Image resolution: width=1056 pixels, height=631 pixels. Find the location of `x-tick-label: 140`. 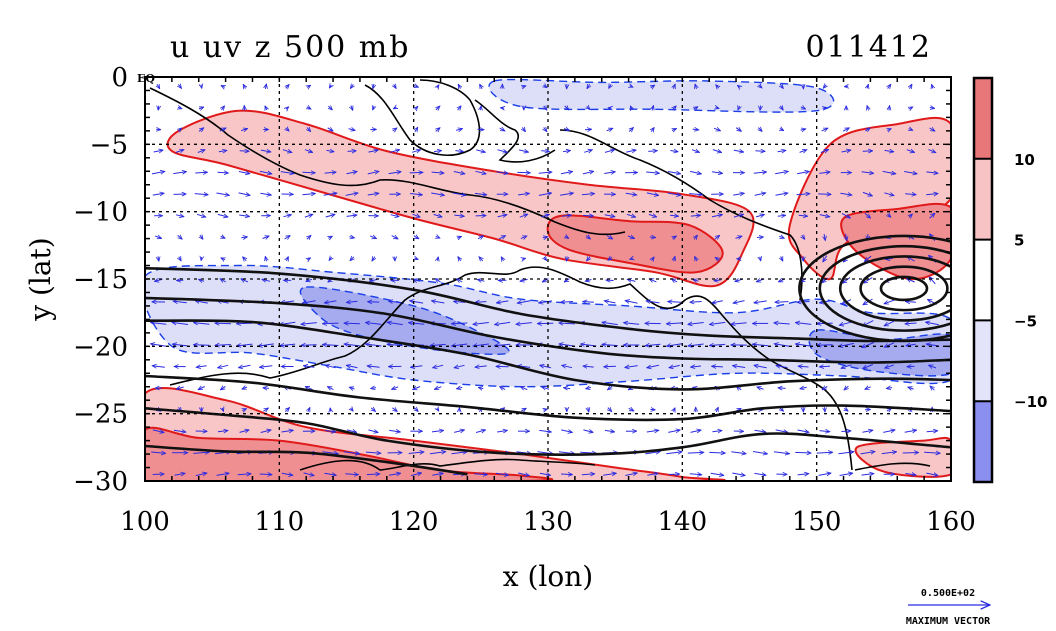

x-tick-label: 140 is located at coordinates (683, 522).